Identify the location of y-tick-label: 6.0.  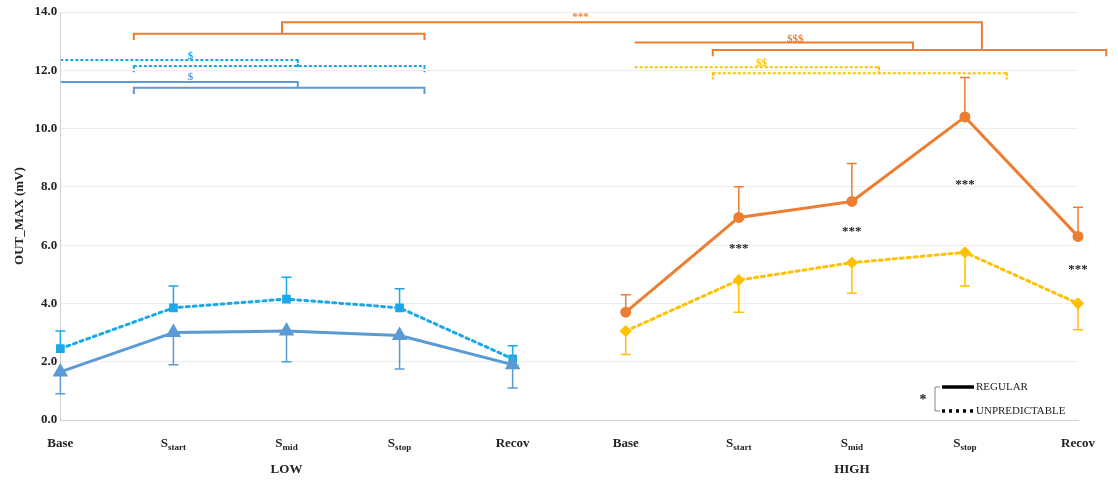
(49, 244).